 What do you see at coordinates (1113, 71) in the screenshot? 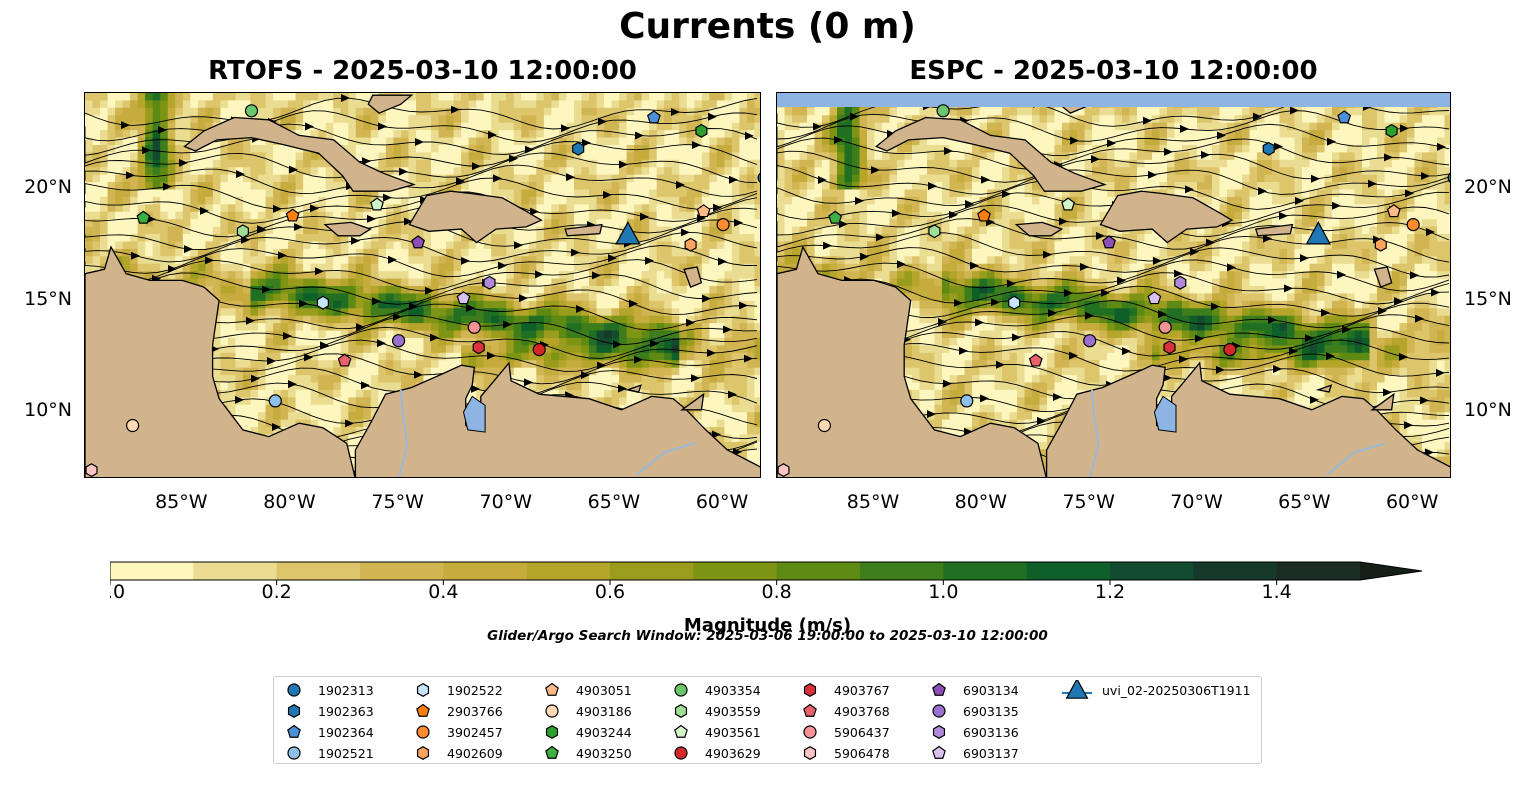
I see `panel-title-espc: ESPC - 2025-03-10 12:00:00` at bounding box center [1113, 71].